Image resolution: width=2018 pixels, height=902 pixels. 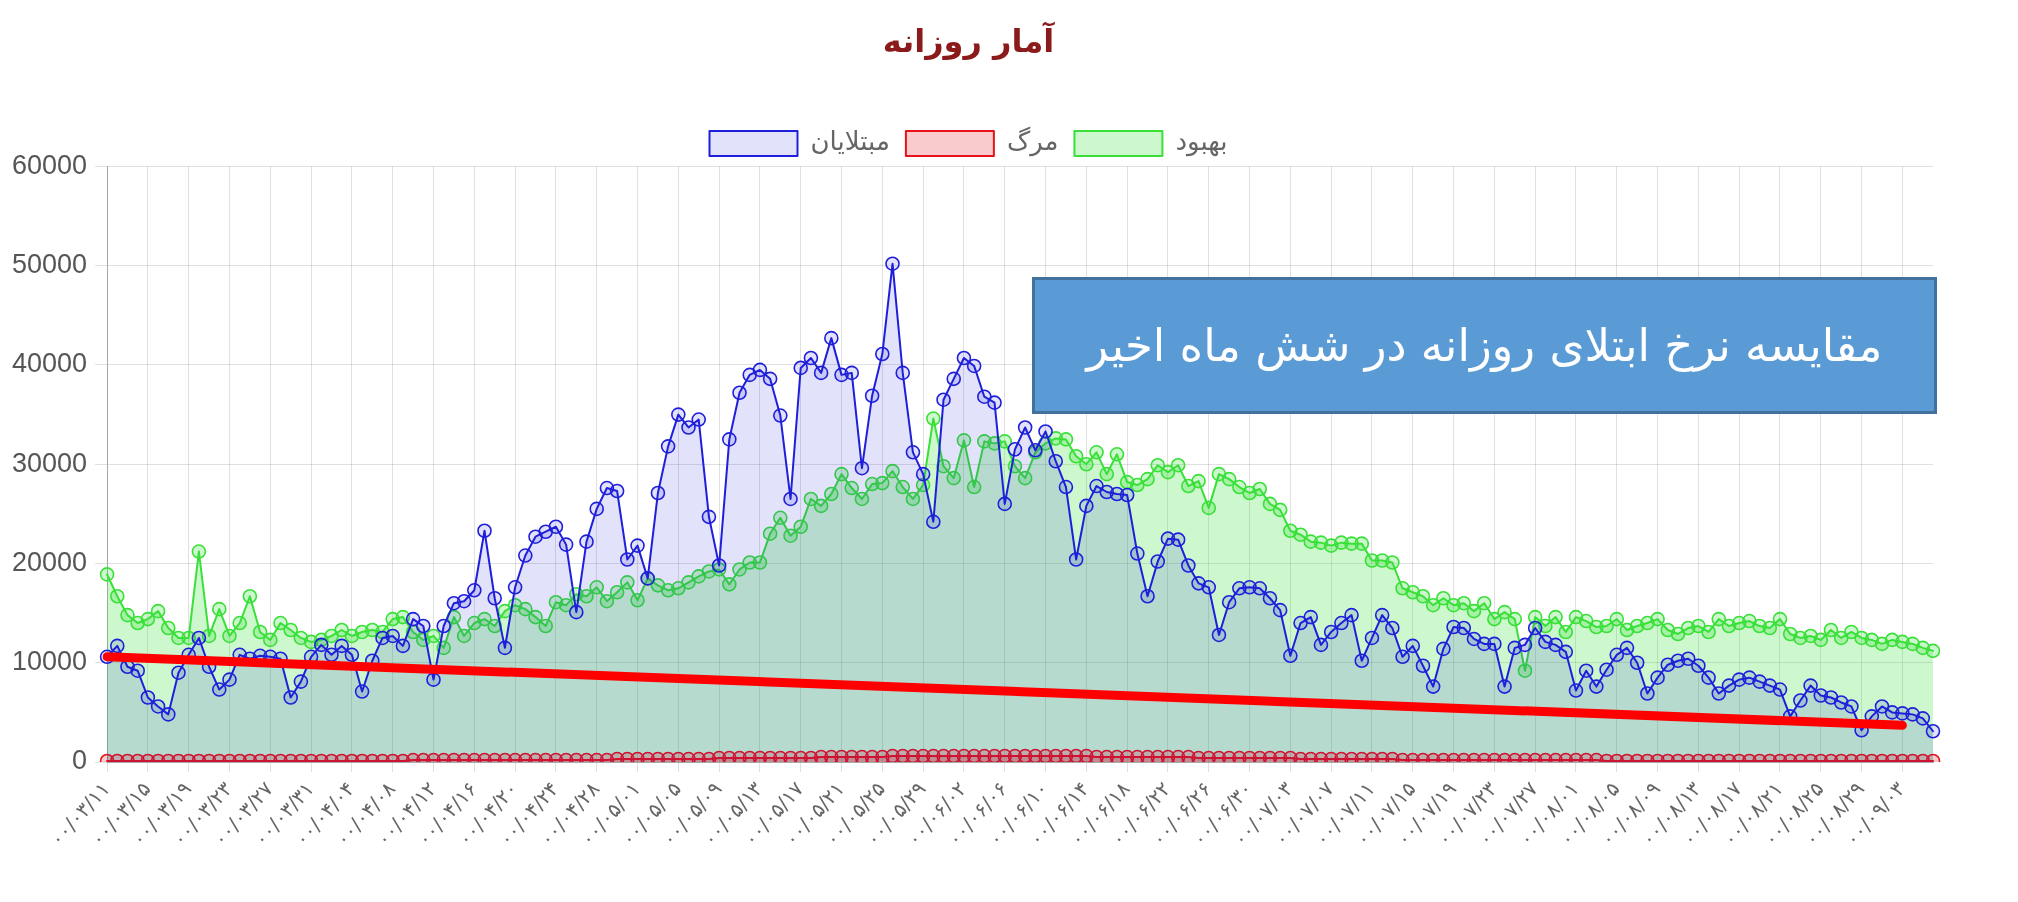 I want to click on y-tick-label: 40000, so click(x=49, y=363).